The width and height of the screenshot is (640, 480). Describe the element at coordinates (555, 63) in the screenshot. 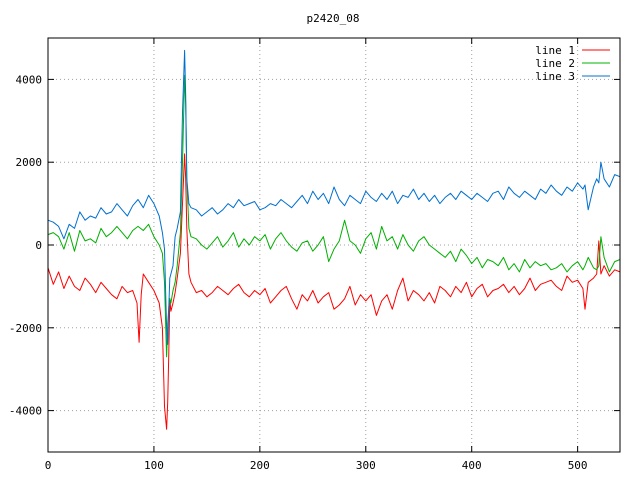

I see `legend-label-2: line 2` at that location.